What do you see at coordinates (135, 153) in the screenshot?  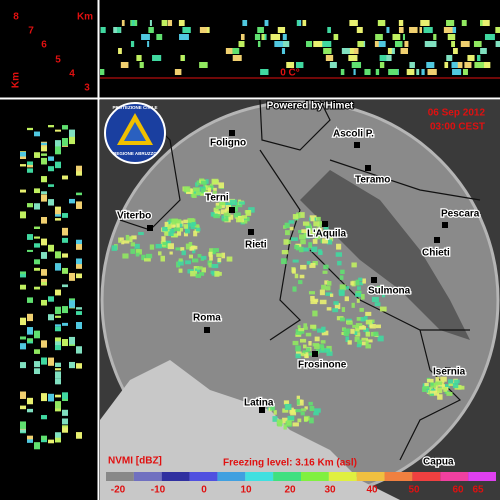 I see `logo-bottom-text: REGIONE ABRUZZO` at bounding box center [135, 153].